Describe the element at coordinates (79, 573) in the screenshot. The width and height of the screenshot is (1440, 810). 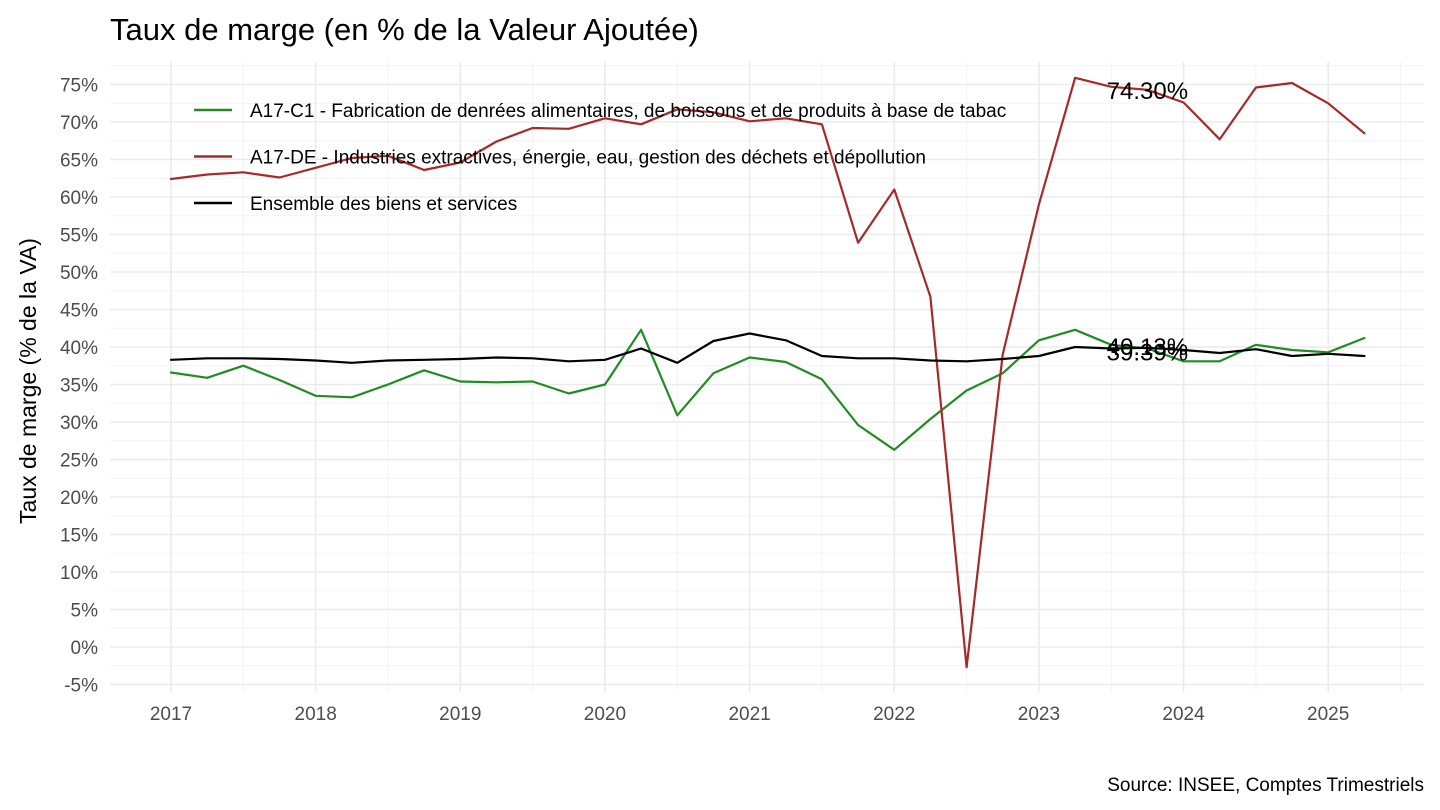
I see `y-tick-label: 10%` at that location.